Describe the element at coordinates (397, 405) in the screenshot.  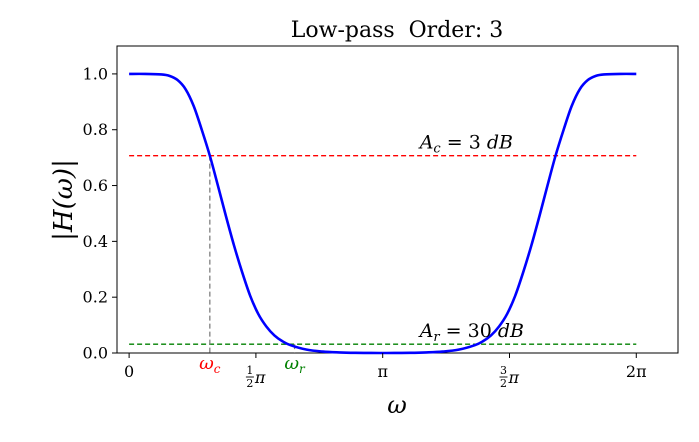
I see `x-axis-label: ω` at that location.